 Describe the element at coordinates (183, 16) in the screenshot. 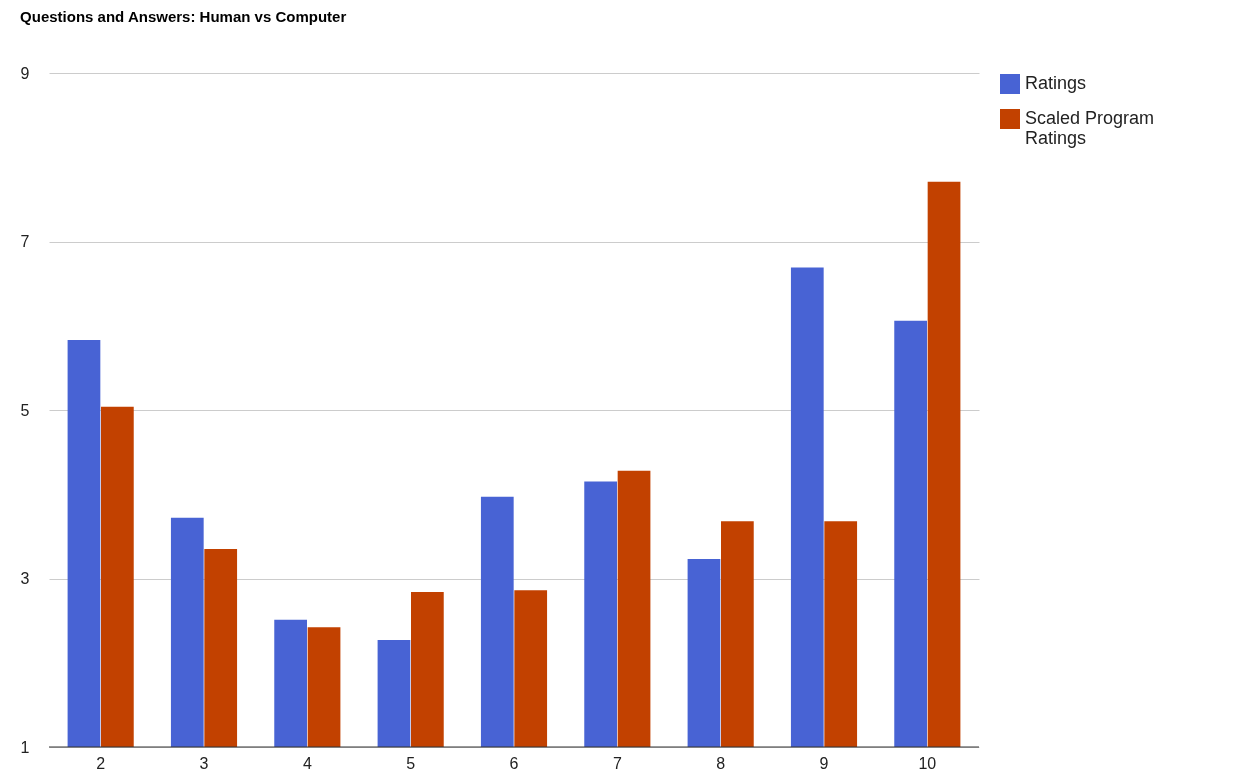

I see `chart-title: Questions and Answers: Human vs Computer` at that location.